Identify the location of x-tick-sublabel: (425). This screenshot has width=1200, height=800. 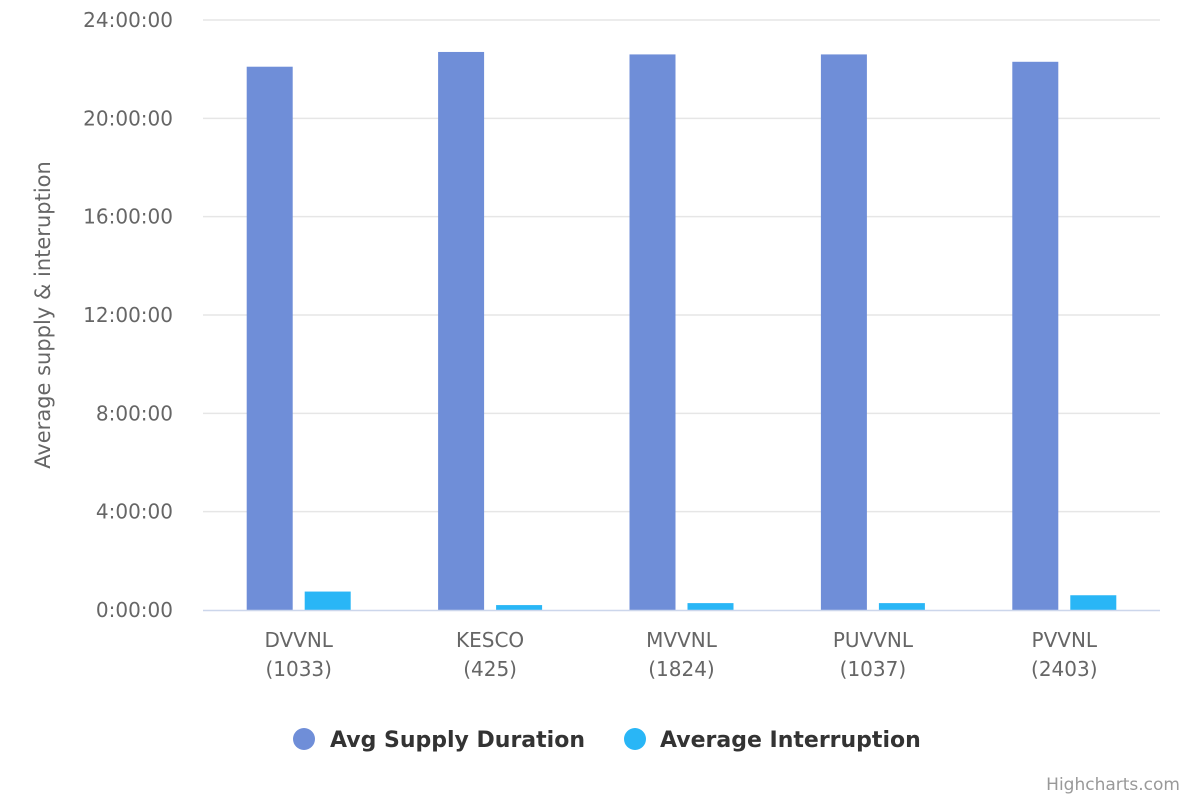
(490, 669).